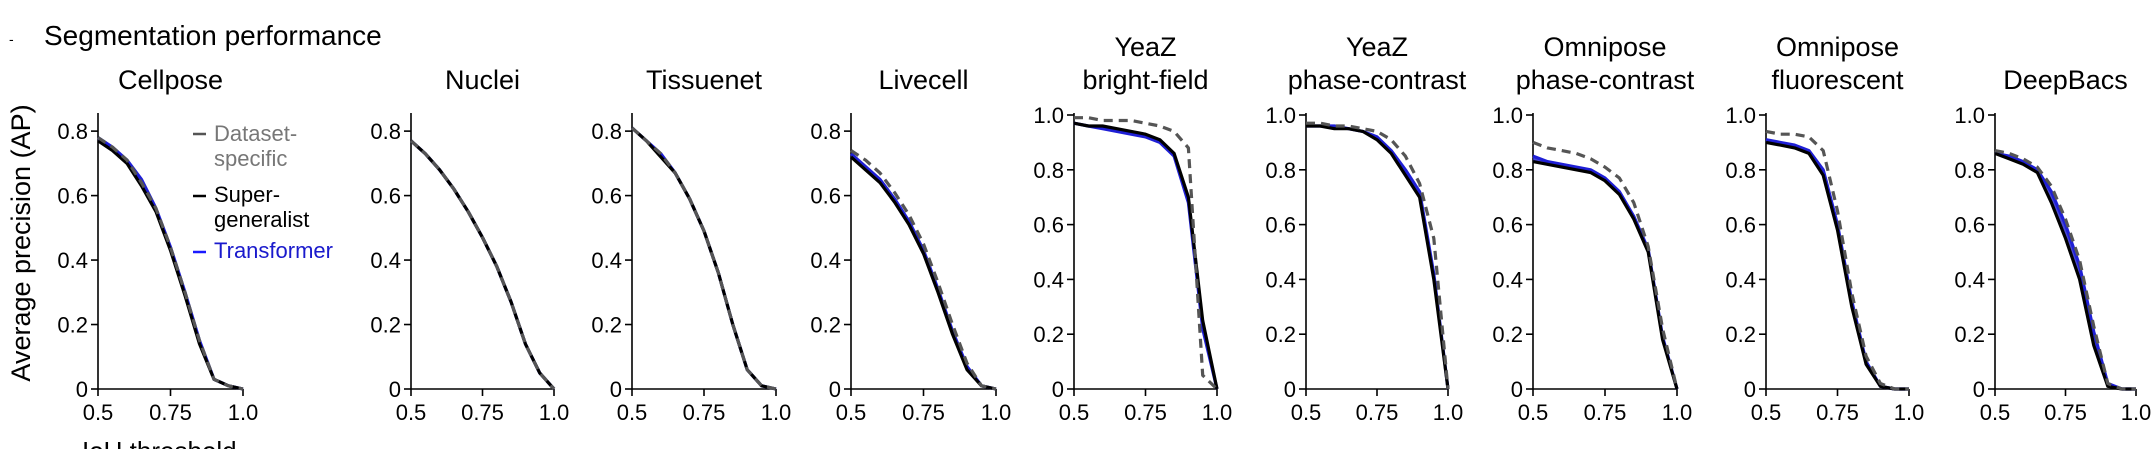 The height and width of the screenshot is (449, 2151). I want to click on panel-4: Livecell 0 0.2 0.4 0.6 0.8 0.5 0.75 1.0, so click(910, 245).